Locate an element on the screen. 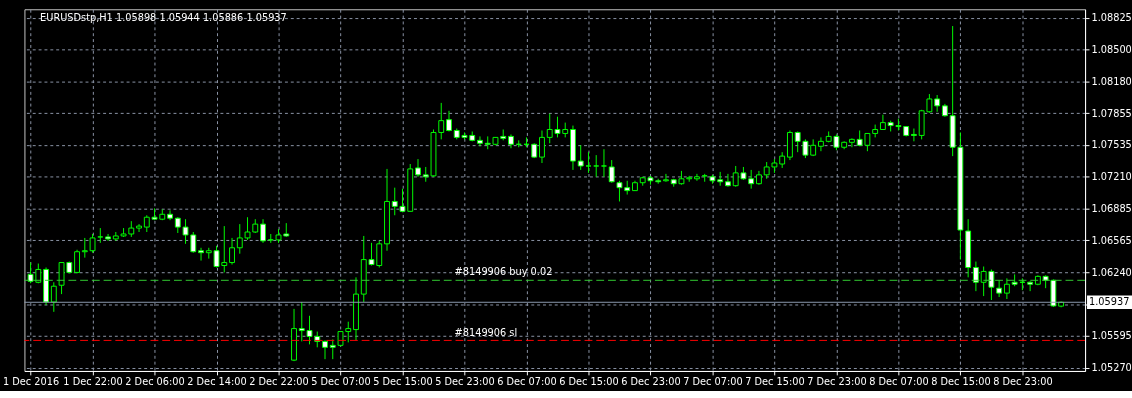 The image size is (1132, 398). x-tick-label: 8 Dec 15:00 is located at coordinates (961, 382).